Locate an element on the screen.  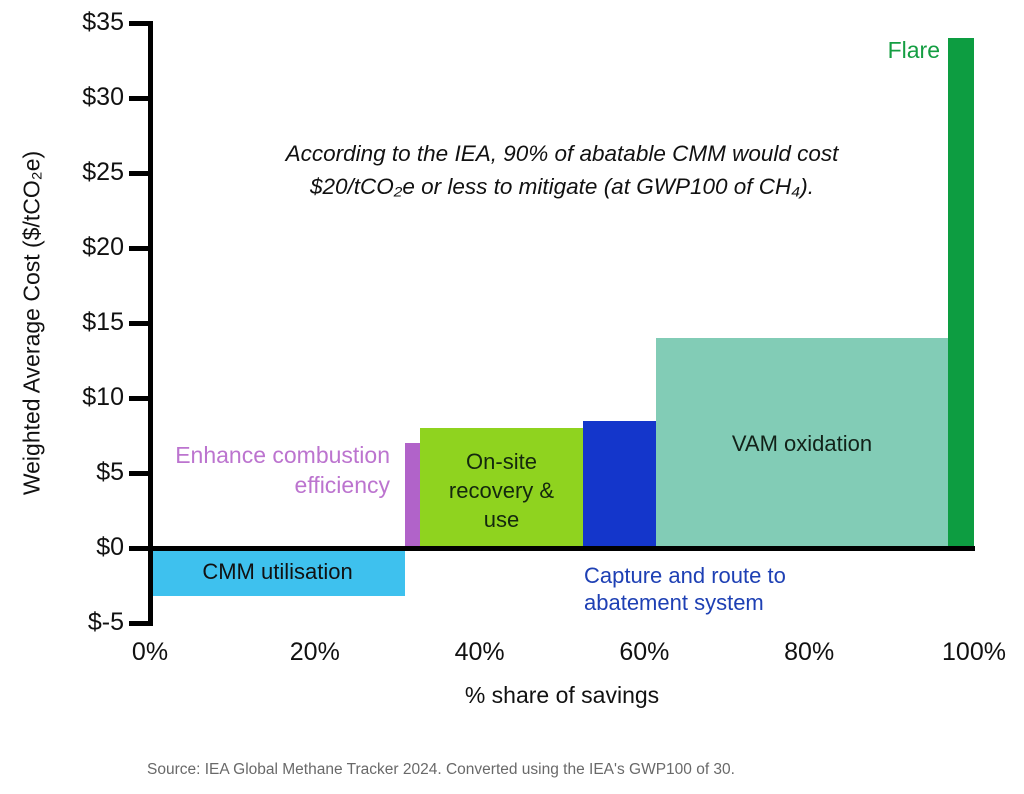
y-tick-label-25: $25 is located at coordinates (103, 172).